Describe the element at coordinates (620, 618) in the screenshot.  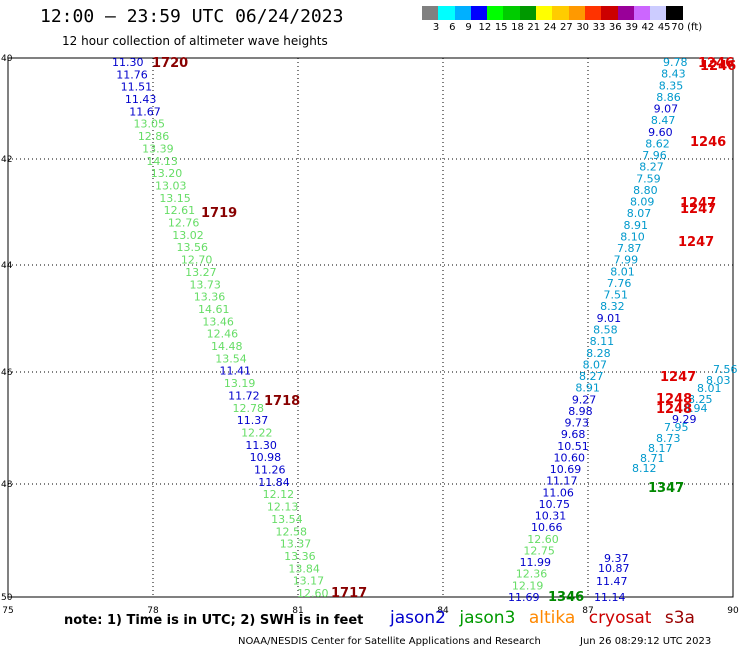
I see `legend-cryosat: cryosat` at that location.